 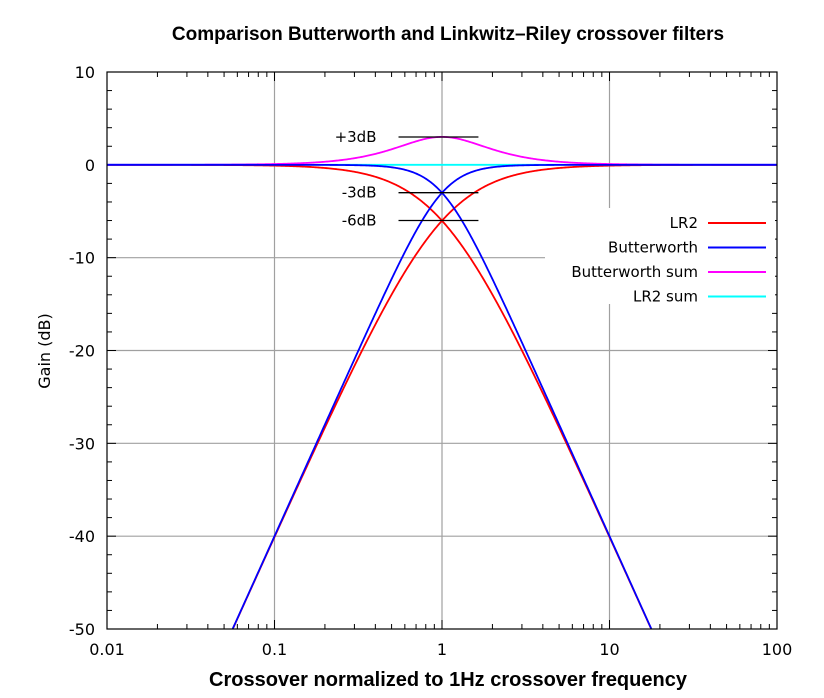 I want to click on legend-label: Butterworth, so click(x=653, y=248).